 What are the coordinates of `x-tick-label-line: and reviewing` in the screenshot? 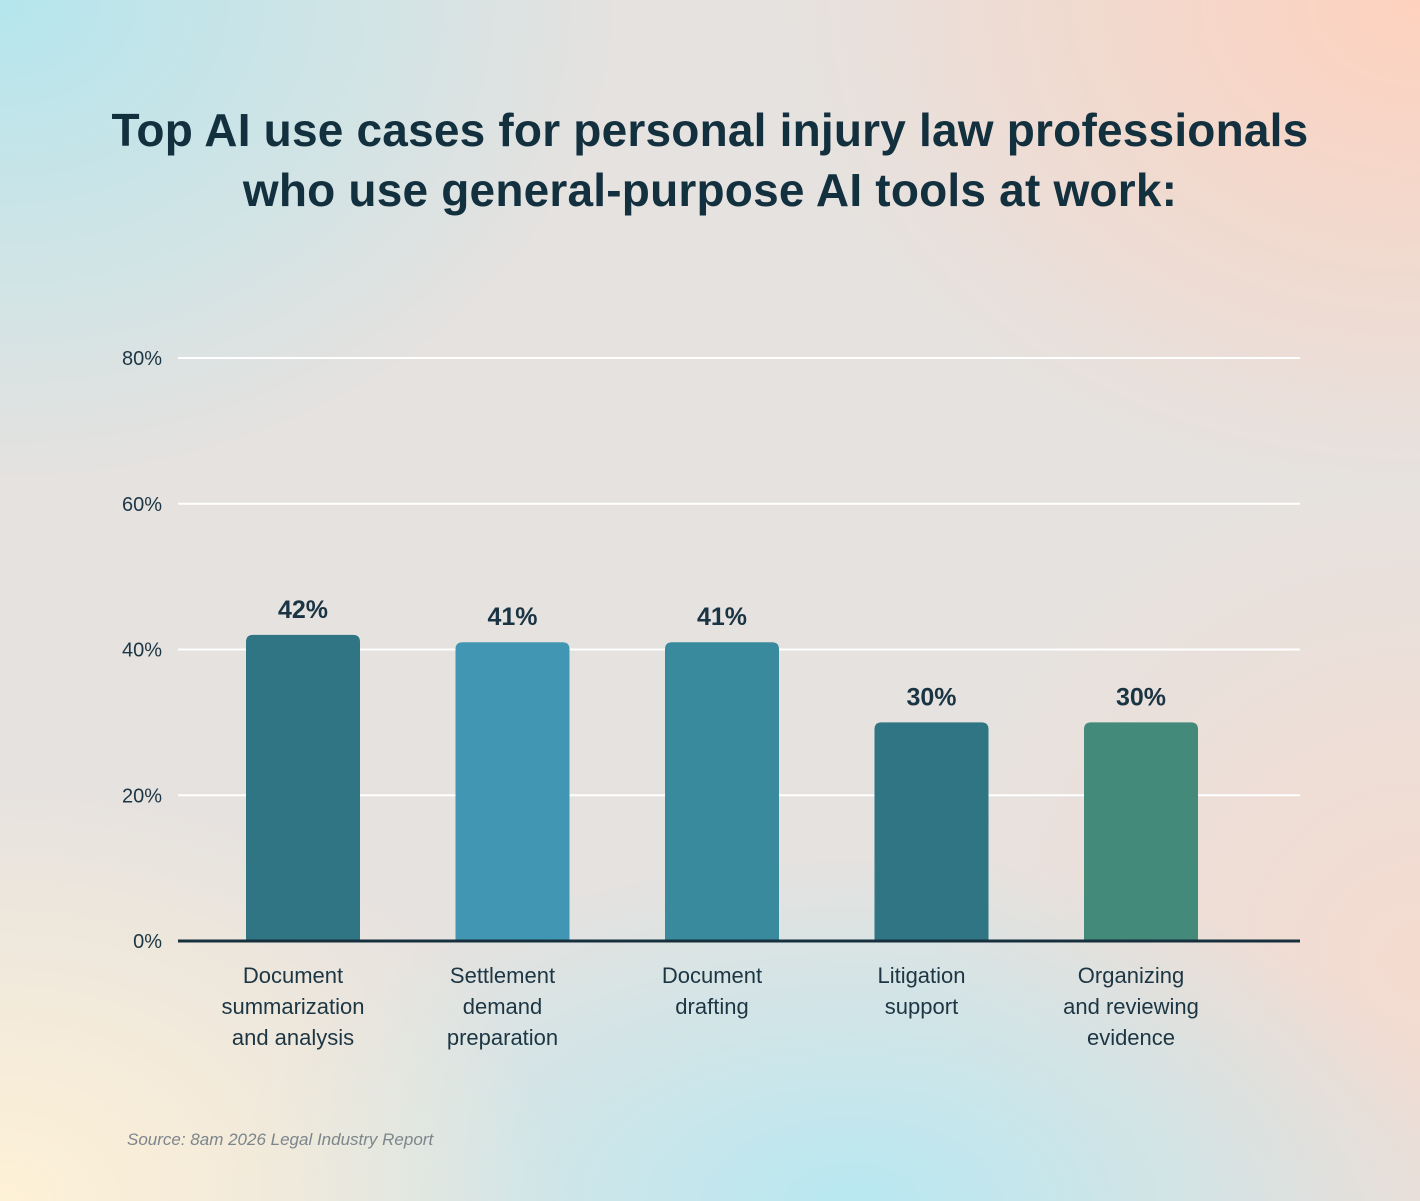 It's located at (1131, 1006).